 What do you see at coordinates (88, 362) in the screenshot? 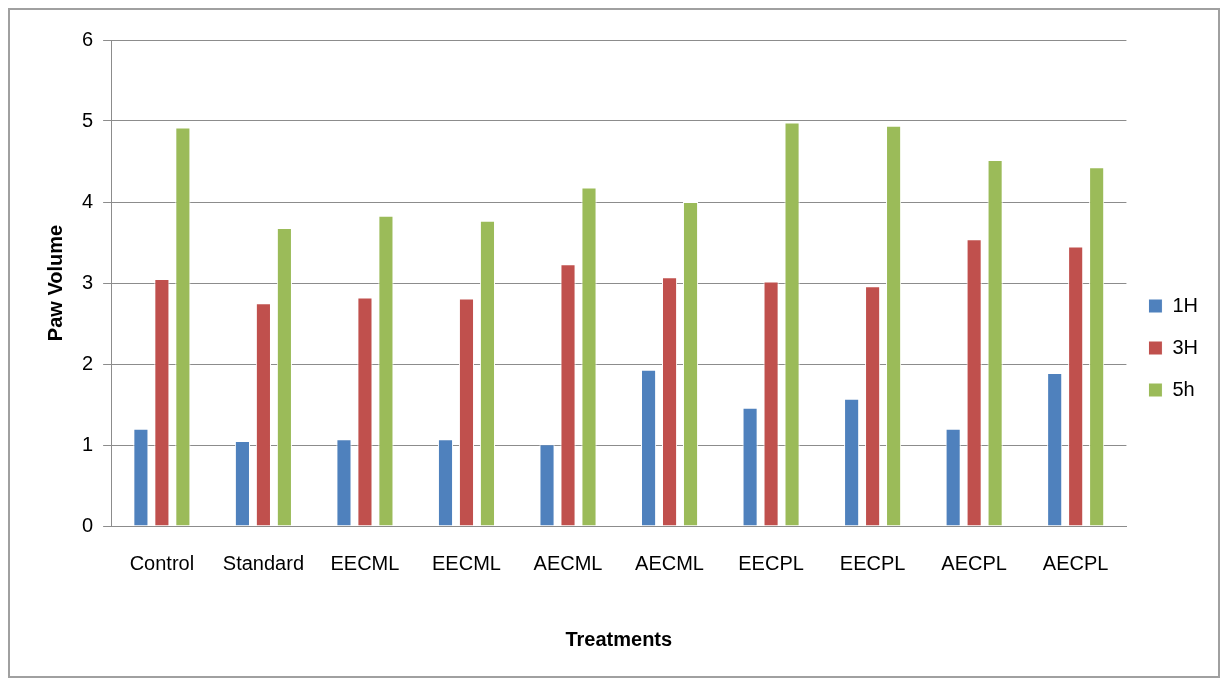
I see `y-tick-label: 2` at bounding box center [88, 362].